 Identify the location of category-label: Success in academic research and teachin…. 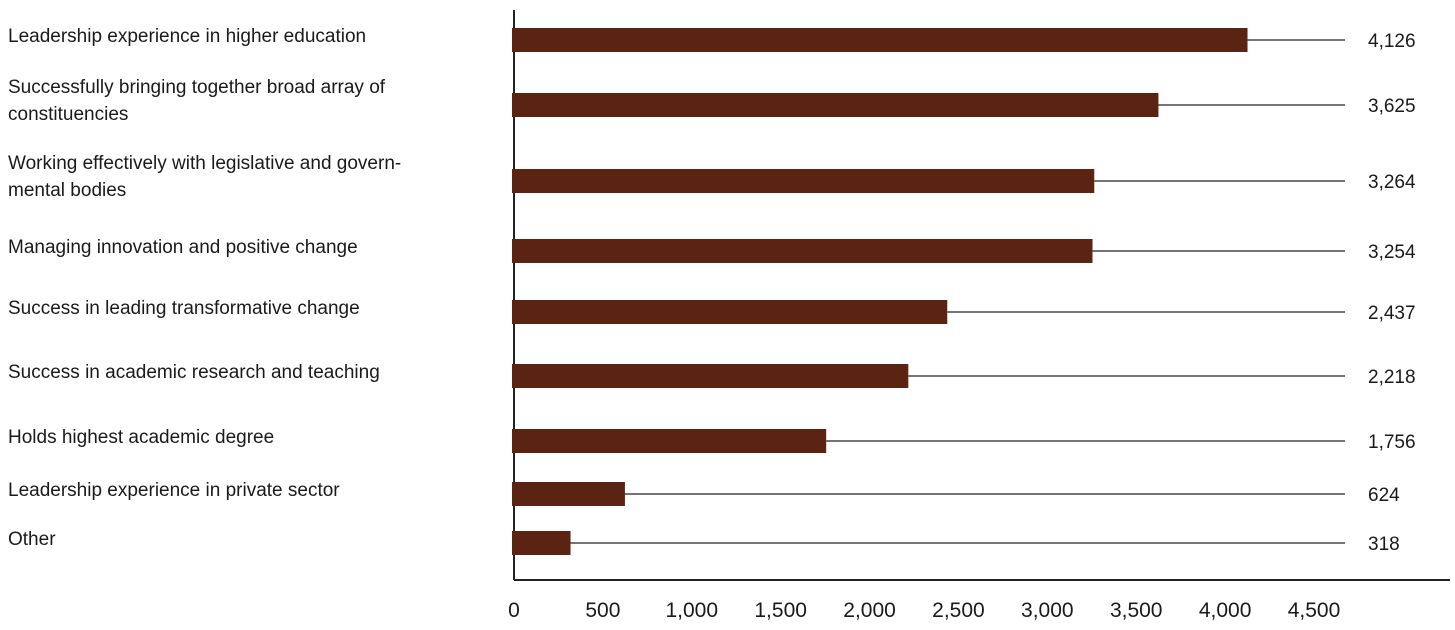
(253, 372).